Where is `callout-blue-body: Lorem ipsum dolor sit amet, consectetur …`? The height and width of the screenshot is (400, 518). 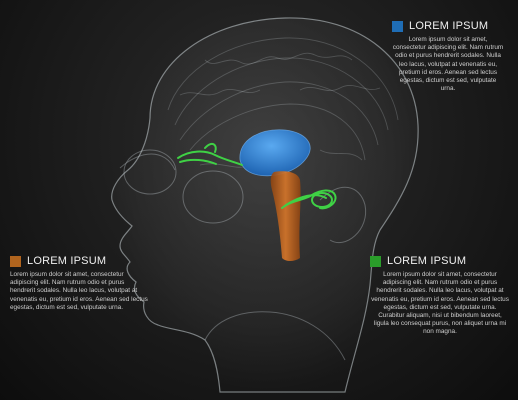 callout-blue-body: Lorem ipsum dolor sit amet, consectetur … is located at coordinates (448, 64).